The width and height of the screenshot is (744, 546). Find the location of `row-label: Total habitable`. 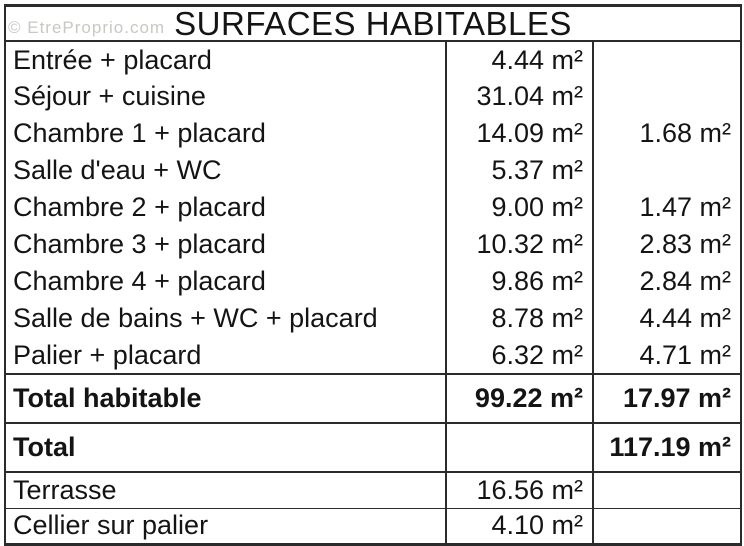

row-label: Total habitable is located at coordinates (107, 398).